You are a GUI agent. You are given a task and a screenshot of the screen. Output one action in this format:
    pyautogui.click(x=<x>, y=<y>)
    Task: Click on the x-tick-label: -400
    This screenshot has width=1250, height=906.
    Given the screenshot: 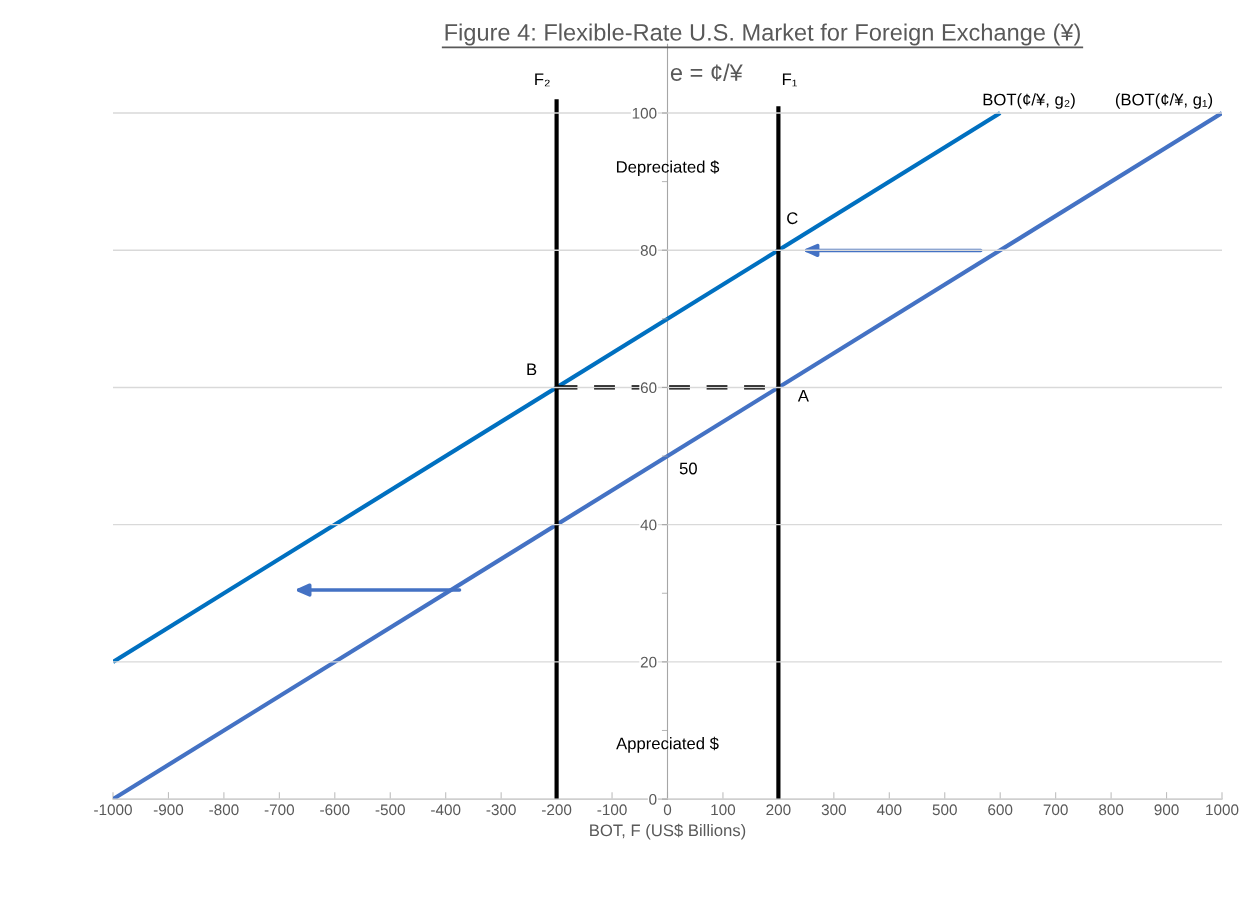 What is the action you would take?
    pyautogui.click(x=446, y=810)
    